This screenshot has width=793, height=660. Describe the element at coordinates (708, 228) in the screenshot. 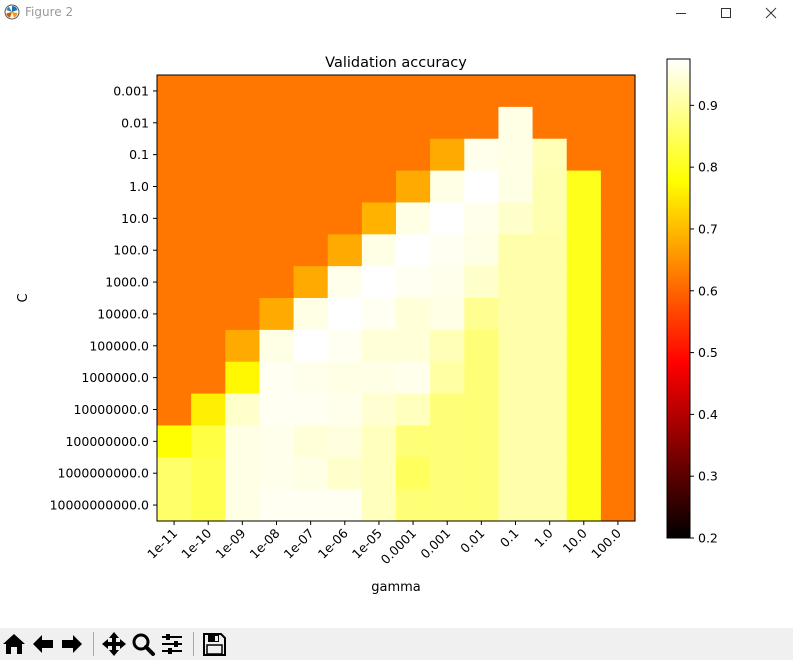

I see `colorbar-tick-label: 0.7` at that location.